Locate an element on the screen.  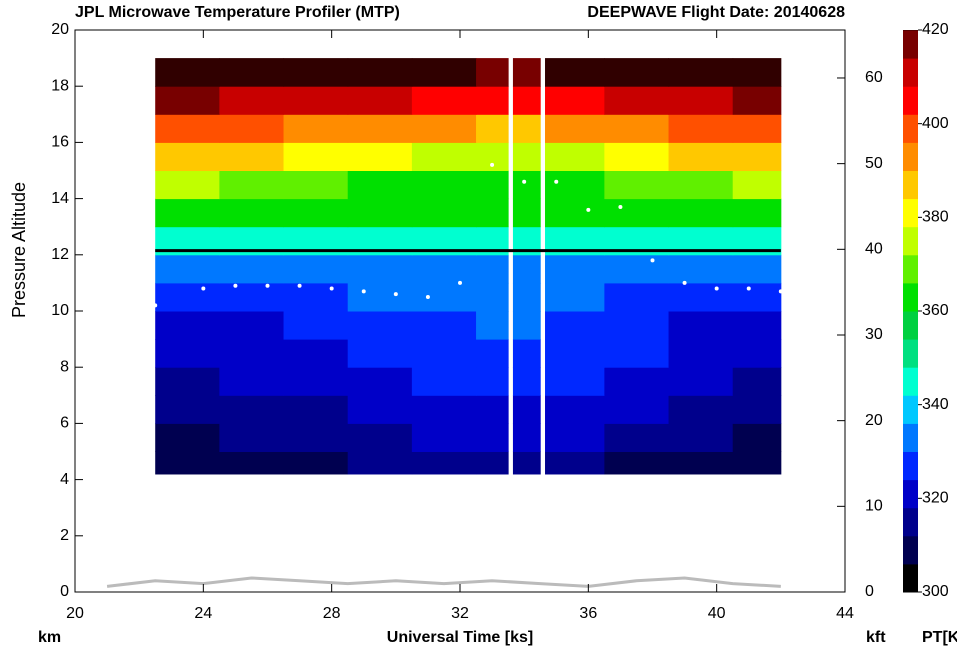
y2-tick-label: 0 is located at coordinates (869, 591).